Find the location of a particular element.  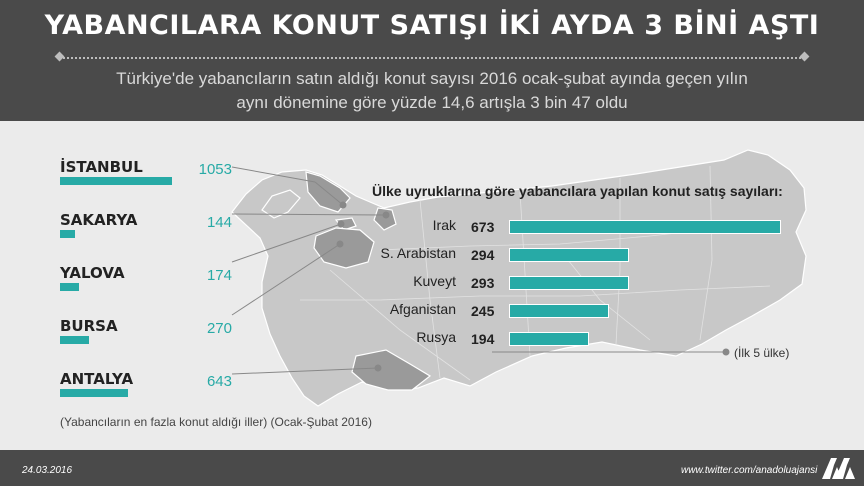

title-divider is located at coordinates (432, 58).